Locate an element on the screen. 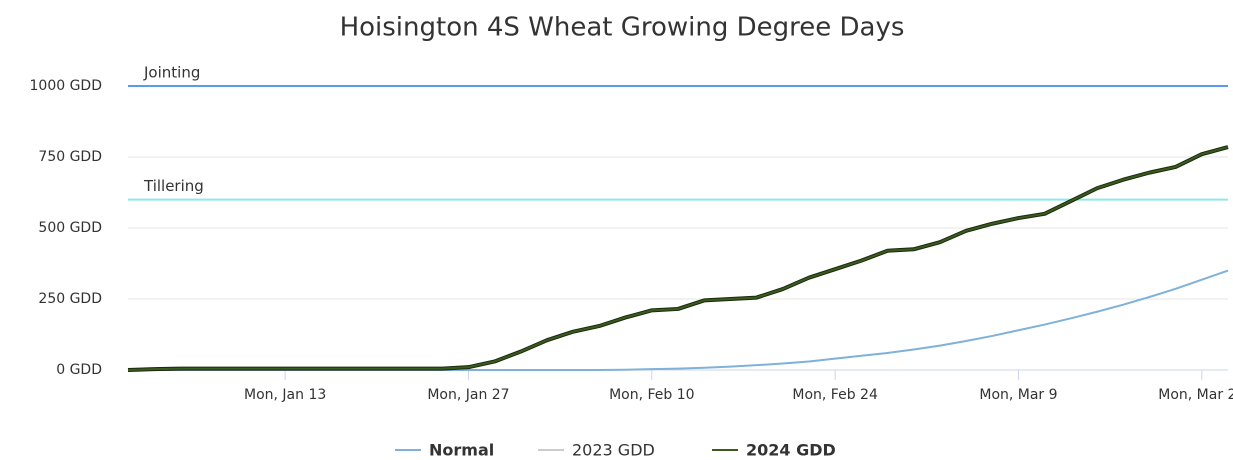  y-tick-label: 250 GDD is located at coordinates (70, 299).